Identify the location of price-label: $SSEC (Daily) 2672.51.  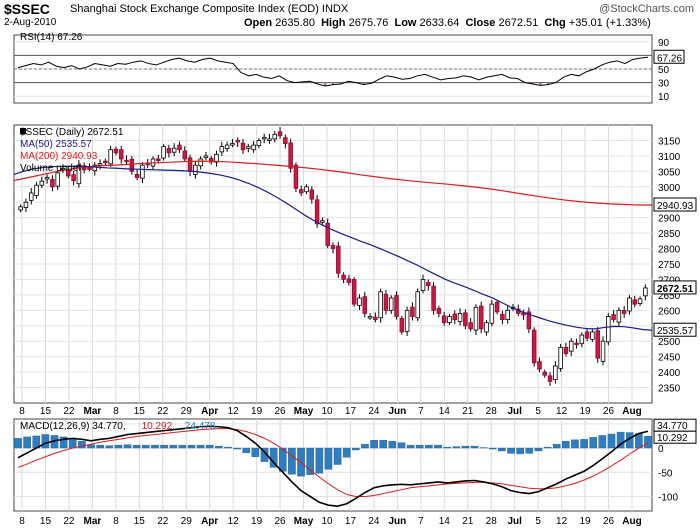
(72, 132).